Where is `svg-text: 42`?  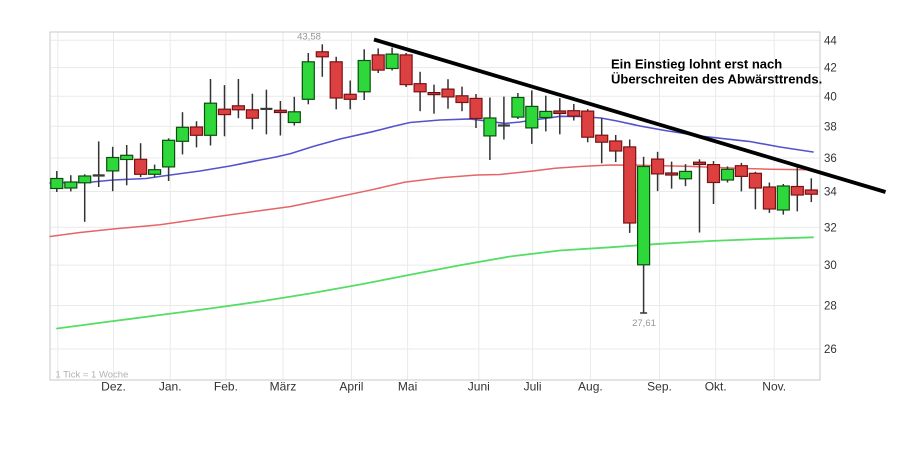 svg-text: 42 is located at coordinates (830, 69).